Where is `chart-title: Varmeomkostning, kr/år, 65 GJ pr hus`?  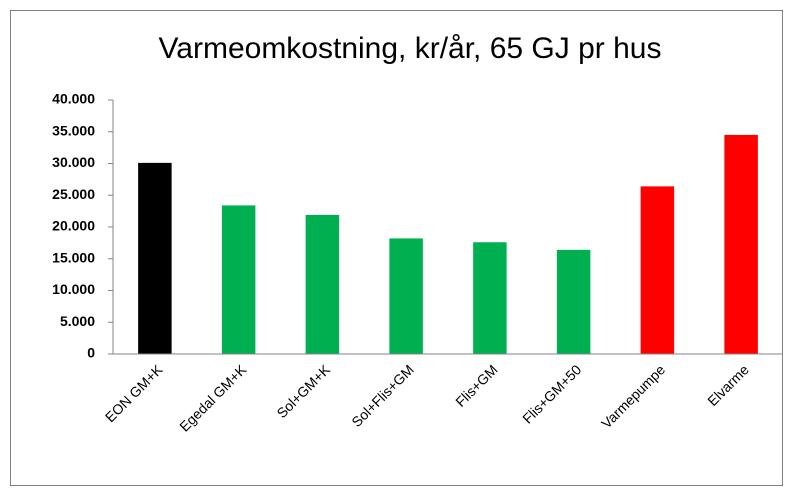
chart-title: Varmeomkostning, kr/år, 65 GJ pr hus is located at coordinates (410, 48).